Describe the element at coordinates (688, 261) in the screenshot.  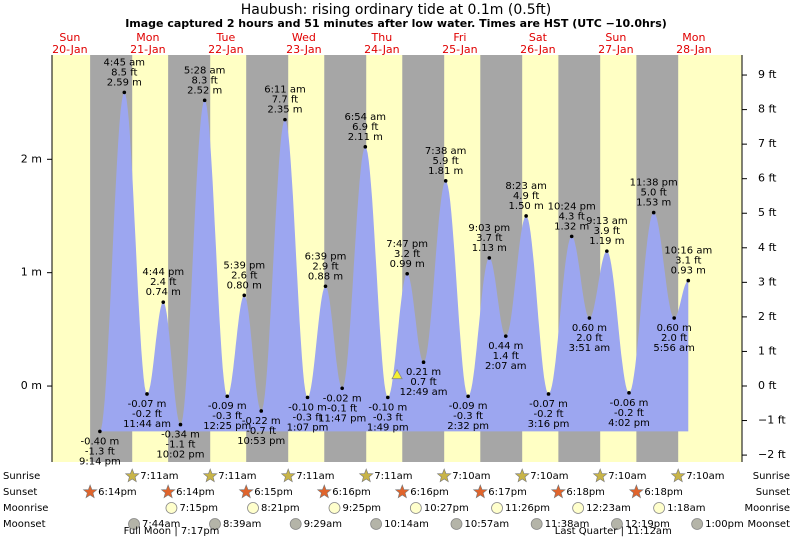
I see `feet-label: 3.1 ft` at that location.